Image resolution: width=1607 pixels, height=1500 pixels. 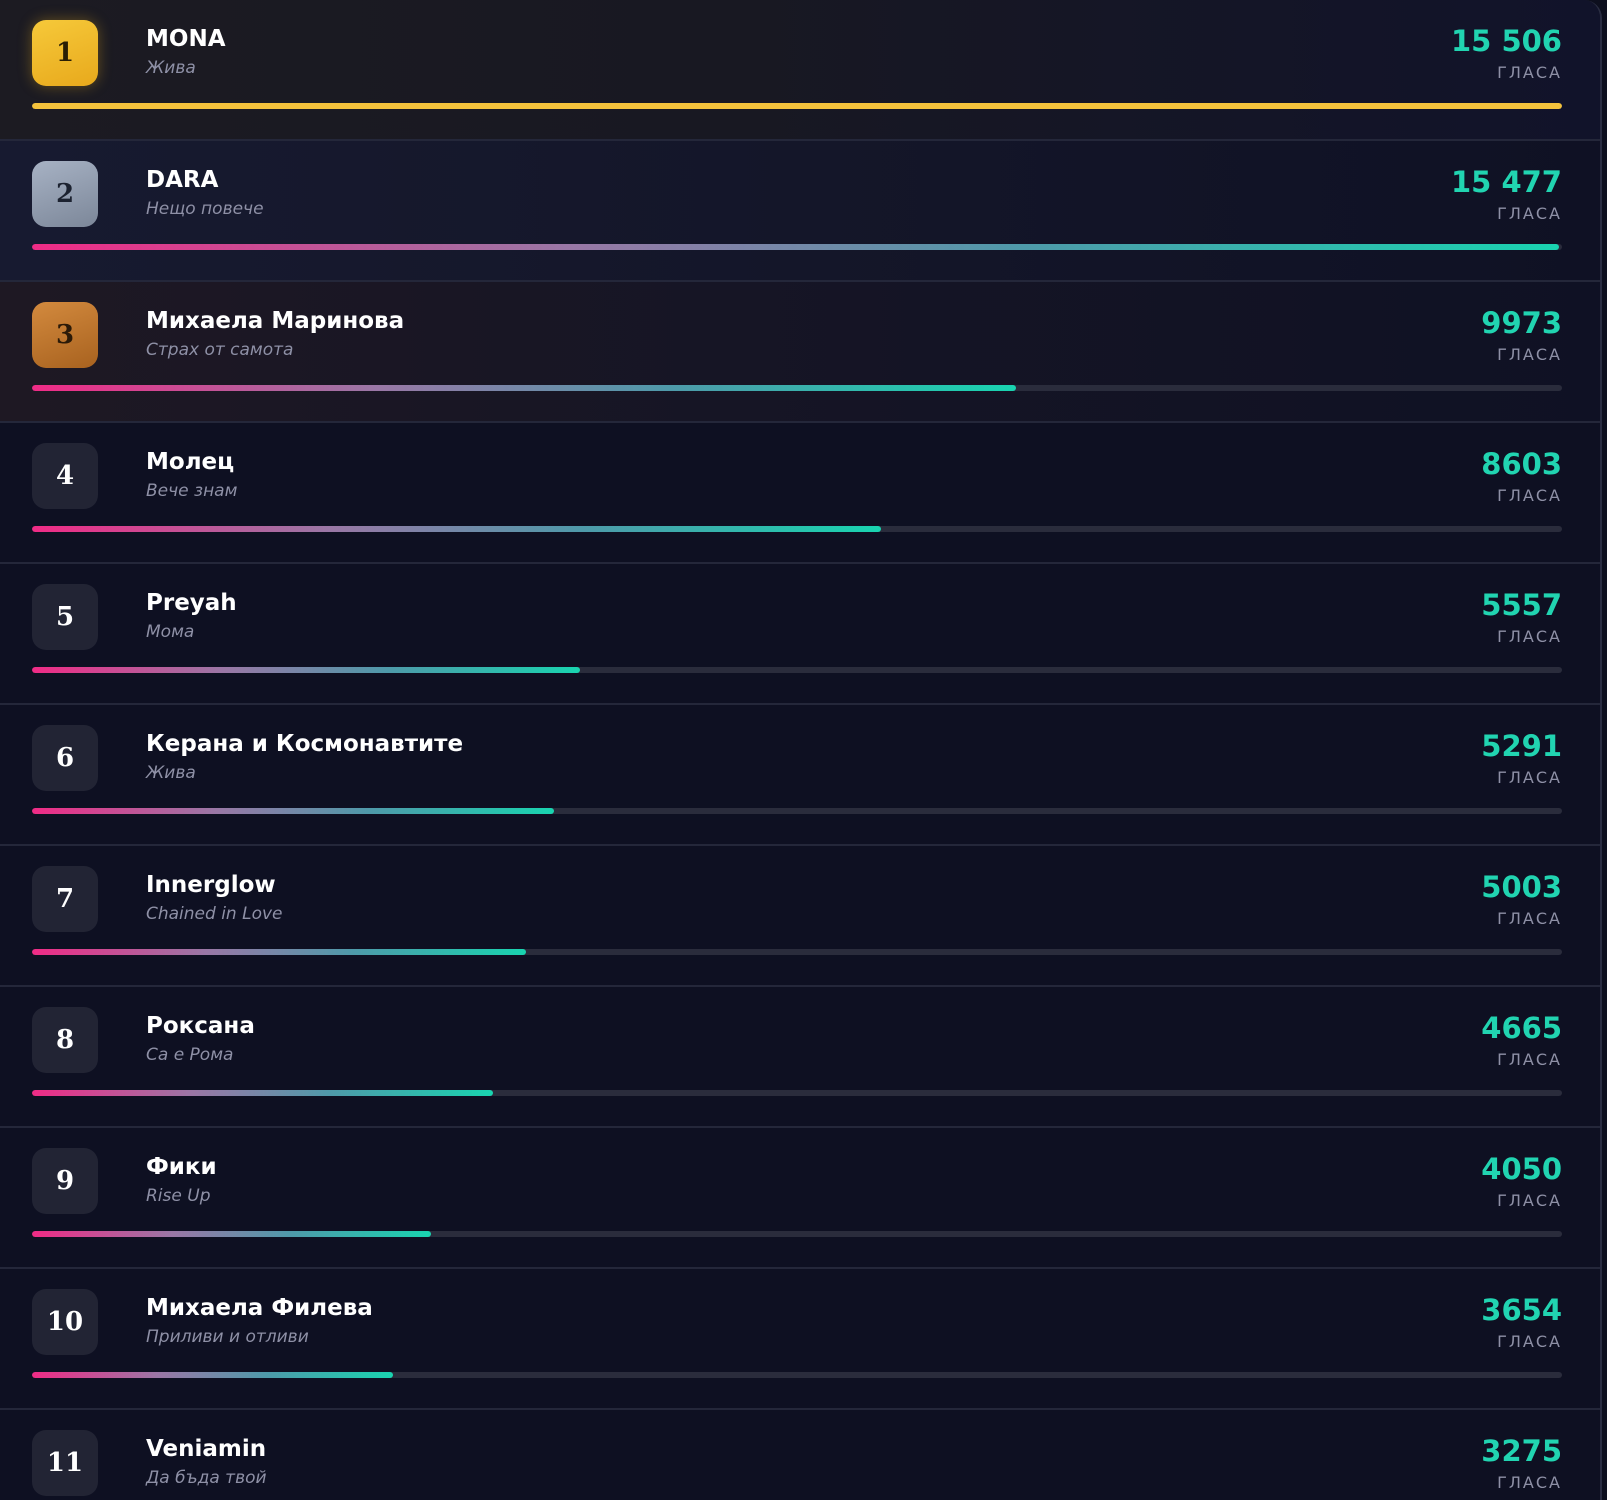 What do you see at coordinates (206, 1478) in the screenshot?
I see `song-title: Да бъда твой` at bounding box center [206, 1478].